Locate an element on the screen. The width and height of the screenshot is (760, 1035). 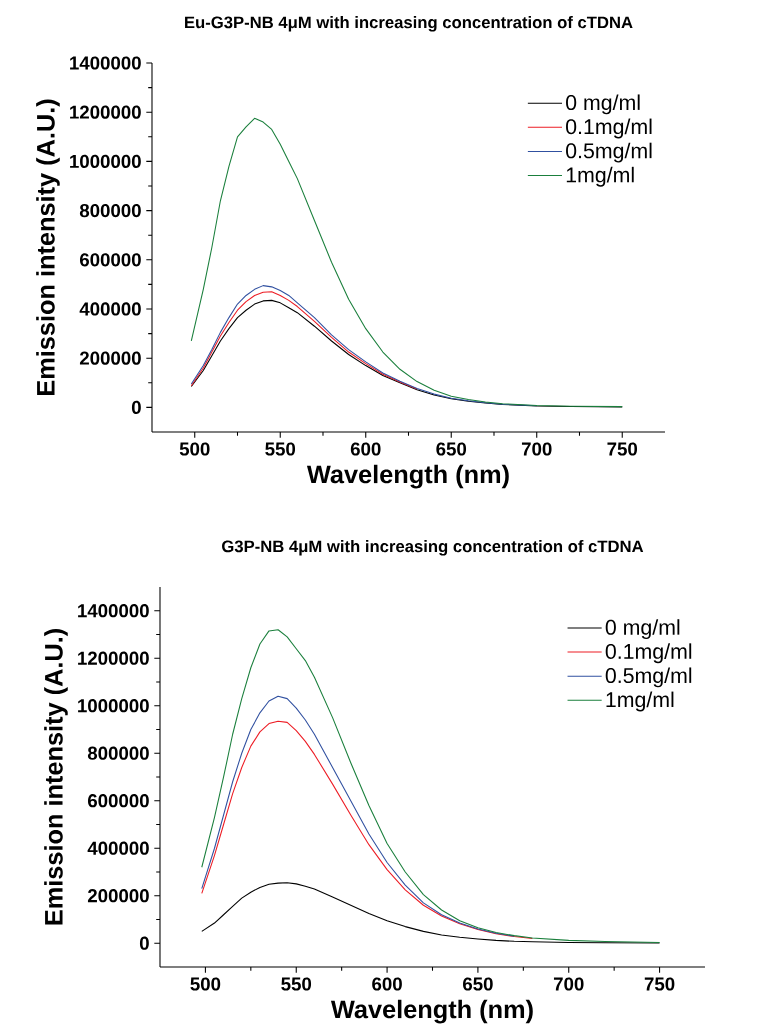
chart-title: Eu-G3P-NB 4μM with increasing concentration of cTDNA is located at coordinates (409, 24).